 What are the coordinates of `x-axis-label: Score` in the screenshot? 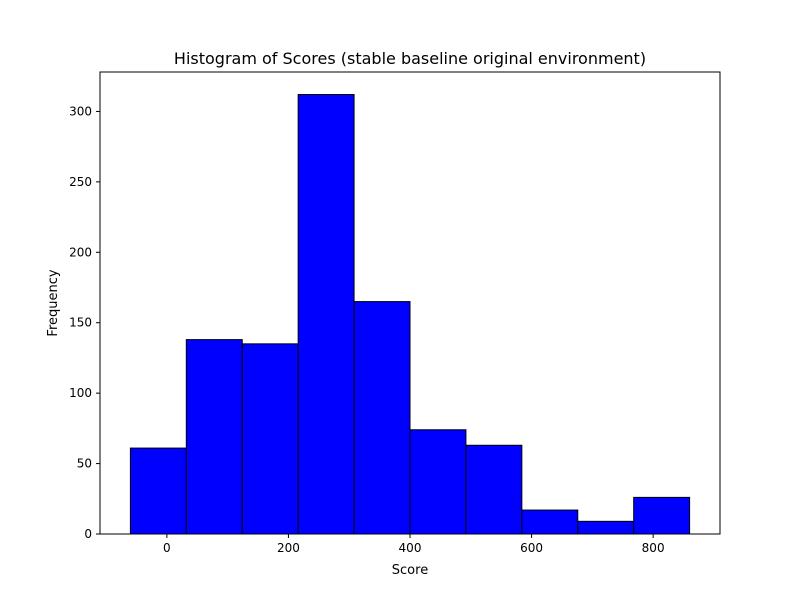 It's located at (410, 570).